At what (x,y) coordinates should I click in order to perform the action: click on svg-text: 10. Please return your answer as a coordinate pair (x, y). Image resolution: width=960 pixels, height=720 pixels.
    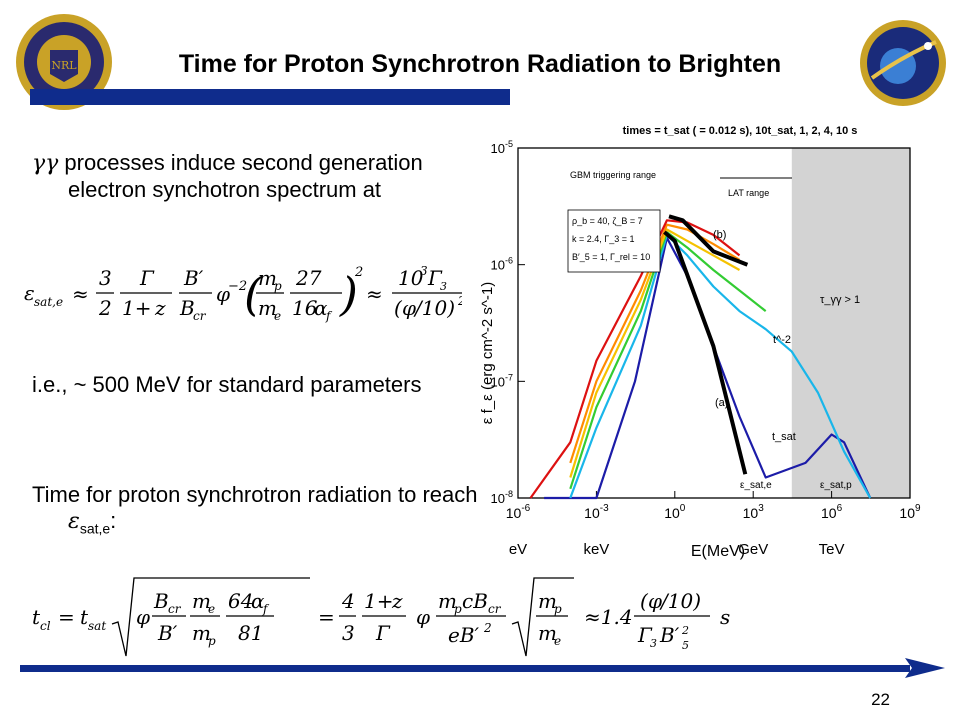
    Looking at the image, I should click on (411, 278).